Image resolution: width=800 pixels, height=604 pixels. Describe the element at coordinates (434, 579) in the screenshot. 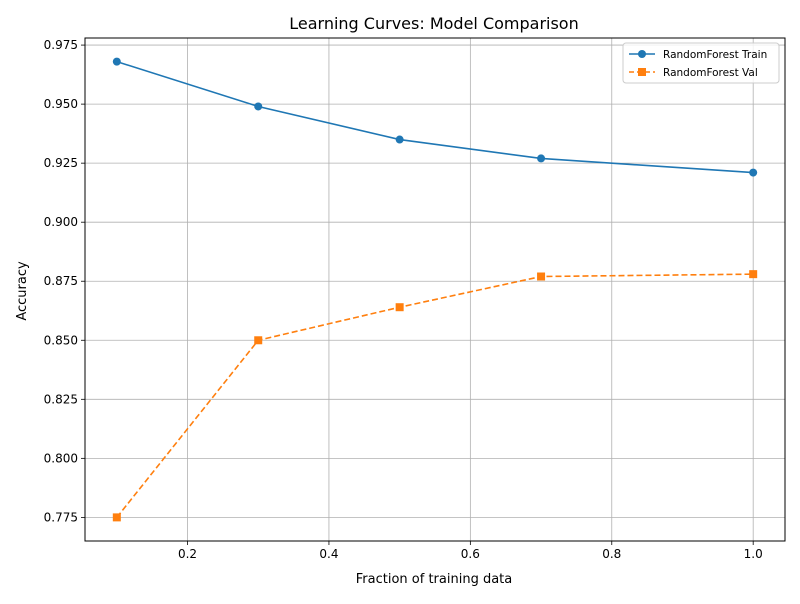

I see `x-axis-label: Fraction of training data` at that location.